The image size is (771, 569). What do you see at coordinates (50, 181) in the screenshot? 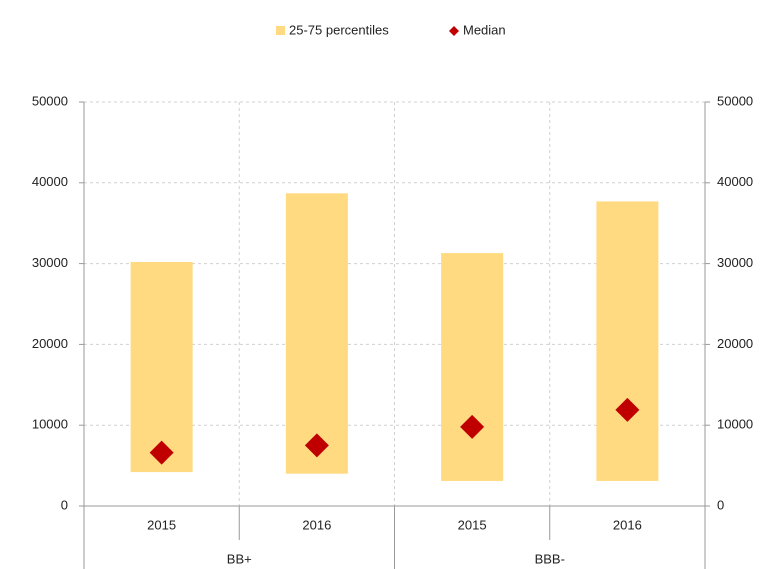
I see `y-tick-label: 40000` at bounding box center [50, 181].